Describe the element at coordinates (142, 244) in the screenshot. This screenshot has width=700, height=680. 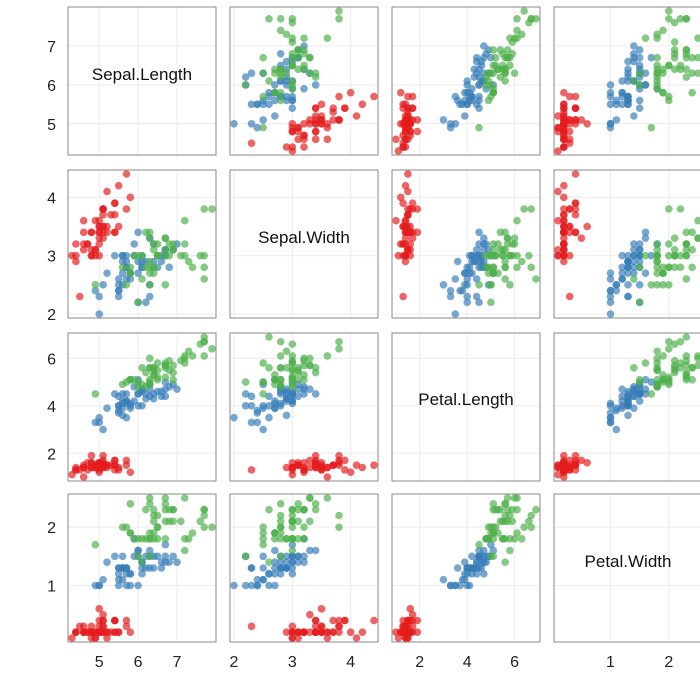
I see `panel-frame-sepal-width-vs-sepal-length` at that location.